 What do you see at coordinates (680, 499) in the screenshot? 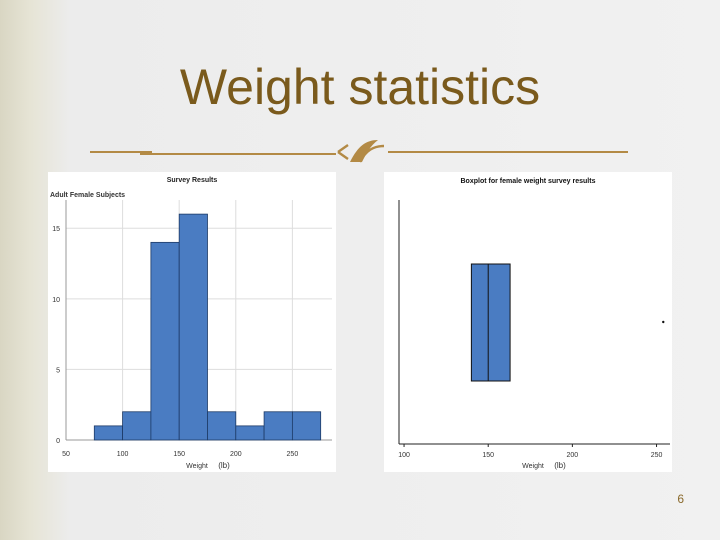
I see `slide-number: 6` at bounding box center [680, 499].